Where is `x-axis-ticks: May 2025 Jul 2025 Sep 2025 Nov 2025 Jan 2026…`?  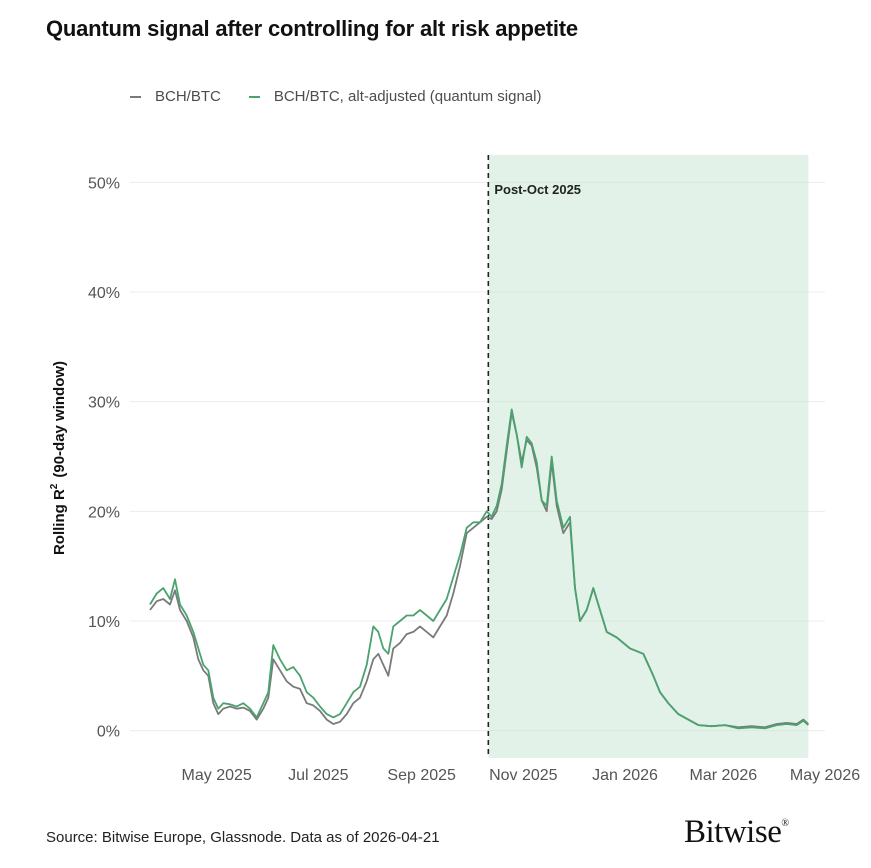
x-axis-ticks: May 2025 Jul 2025 Sep 2025 Nov 2025 Jan 2026… is located at coordinates (521, 775).